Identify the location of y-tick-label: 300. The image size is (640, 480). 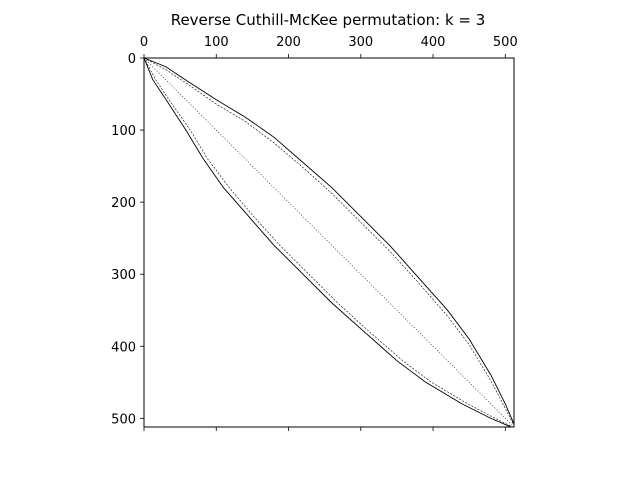
(123, 275).